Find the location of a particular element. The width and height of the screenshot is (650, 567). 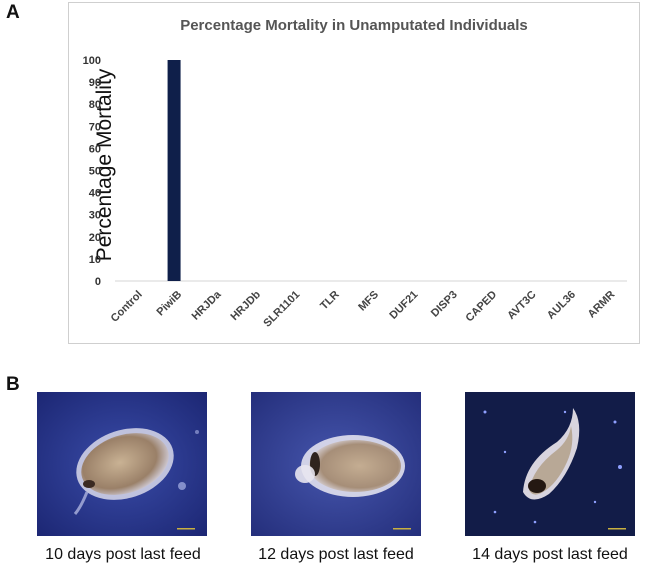

x-tick-label: TLR is located at coordinates (330, 301).